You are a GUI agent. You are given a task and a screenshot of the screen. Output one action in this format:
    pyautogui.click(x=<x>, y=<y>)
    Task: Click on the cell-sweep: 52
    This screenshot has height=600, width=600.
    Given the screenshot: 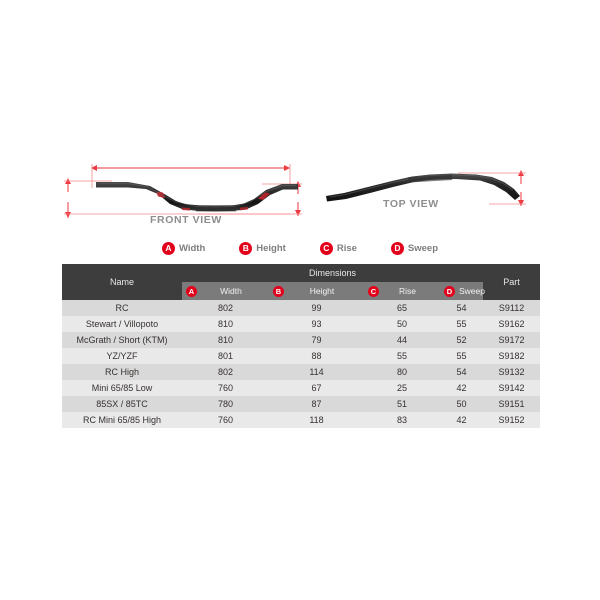 What is the action you would take?
    pyautogui.click(x=462, y=340)
    